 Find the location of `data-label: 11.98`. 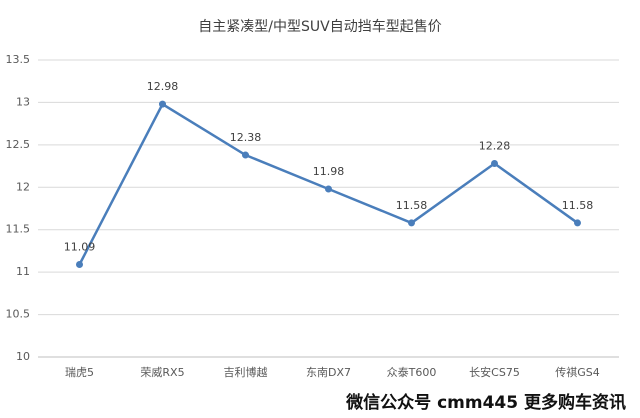

data-label: 11.98 is located at coordinates (329, 171).